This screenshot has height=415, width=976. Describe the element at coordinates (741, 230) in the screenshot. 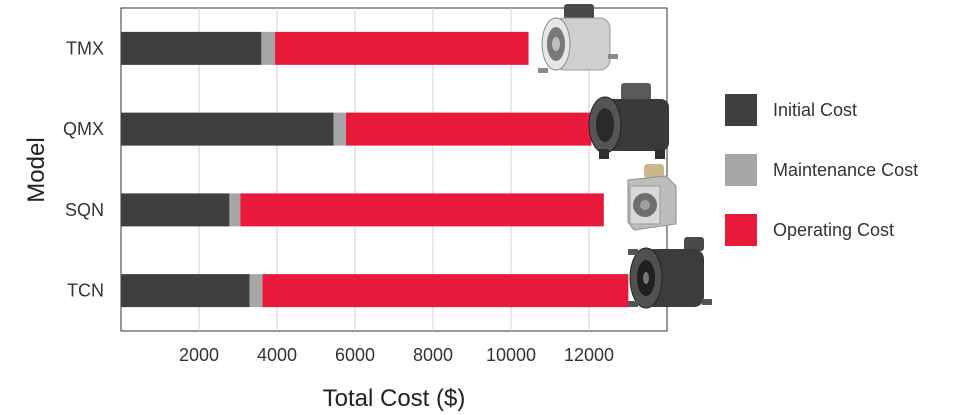

I see `legend-swatch-operating-cost` at that location.